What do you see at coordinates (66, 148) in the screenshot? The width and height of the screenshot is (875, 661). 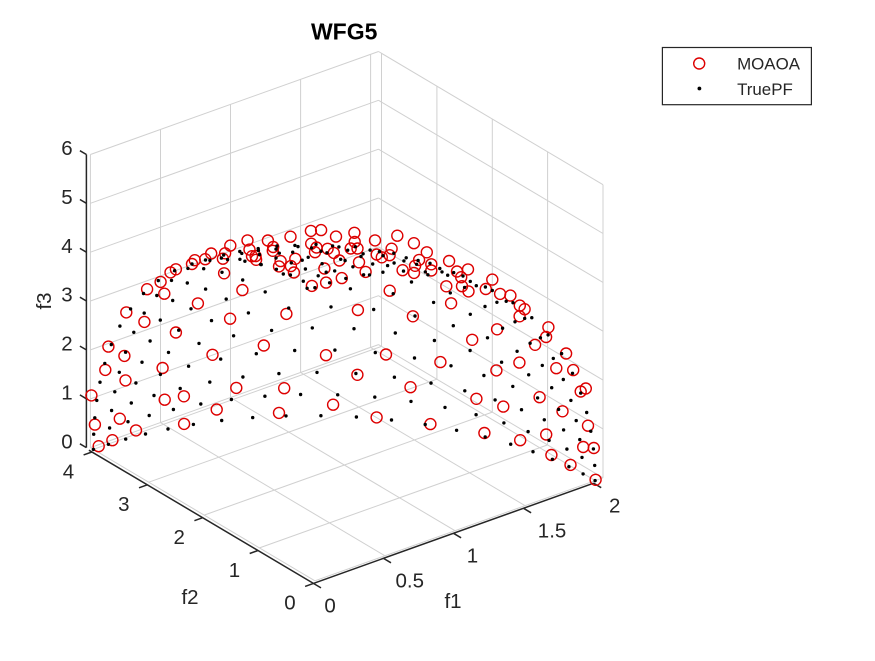 I see `svg-text: 6` at bounding box center [66, 148].